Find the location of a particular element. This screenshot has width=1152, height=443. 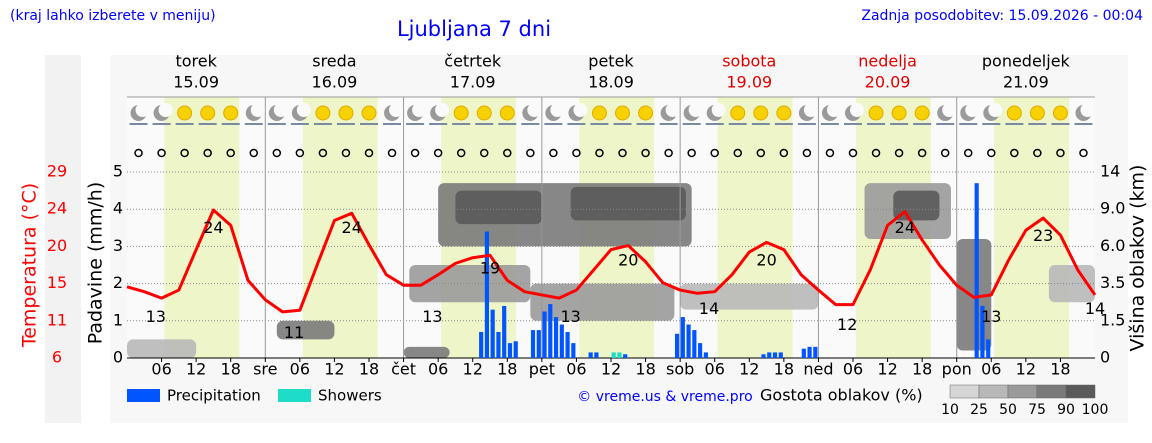

y-axis-label: Padavine (mm/h) is located at coordinates (96, 263).